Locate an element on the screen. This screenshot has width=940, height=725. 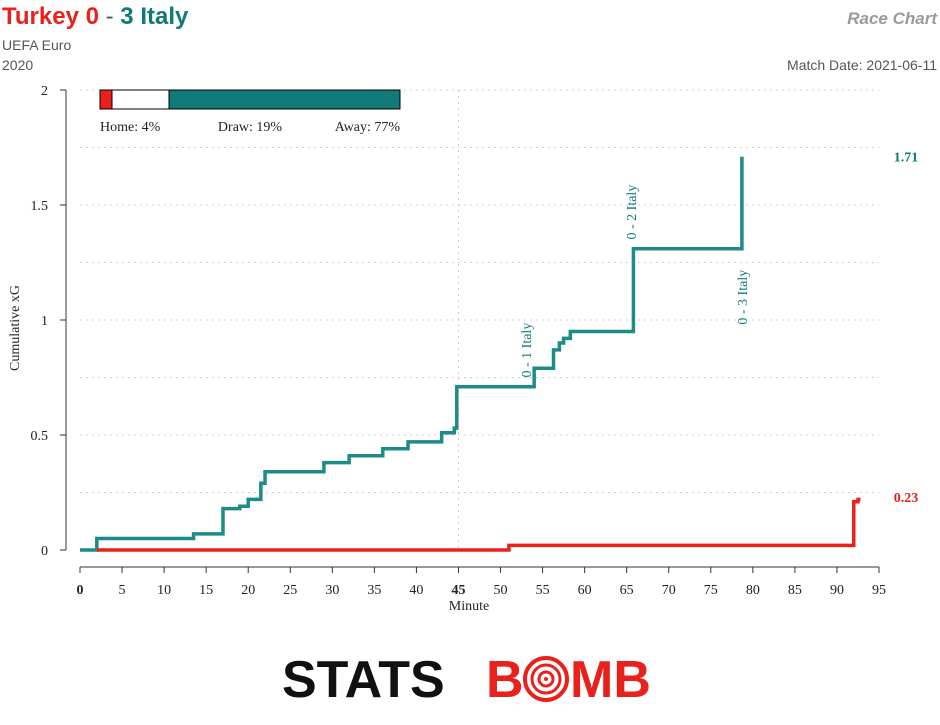
home-final-xg-label: 0.23 is located at coordinates (906, 498).